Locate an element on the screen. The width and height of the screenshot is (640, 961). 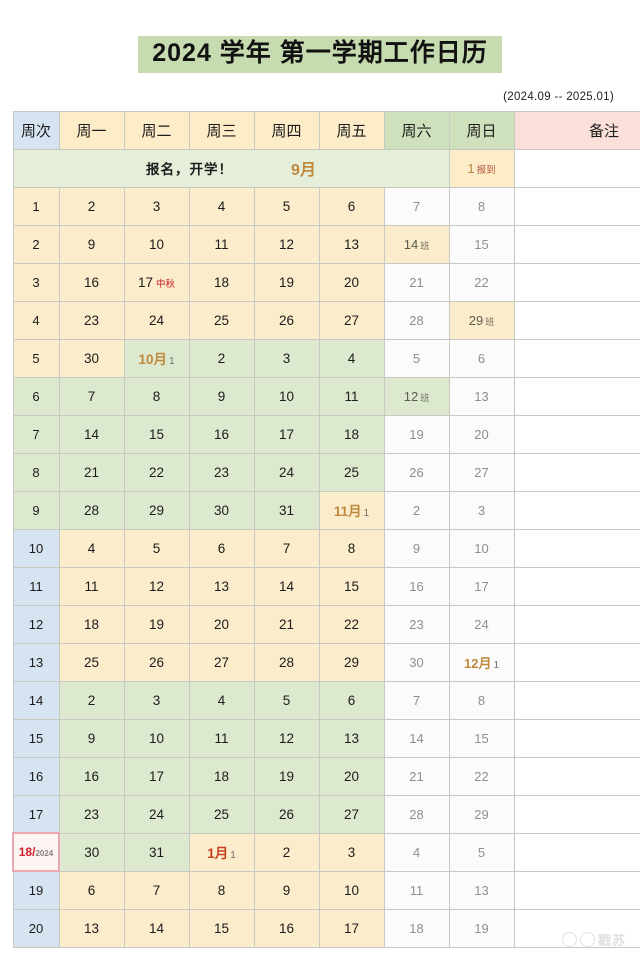
weekend-day-cell: 9 is located at coordinates (416, 548).